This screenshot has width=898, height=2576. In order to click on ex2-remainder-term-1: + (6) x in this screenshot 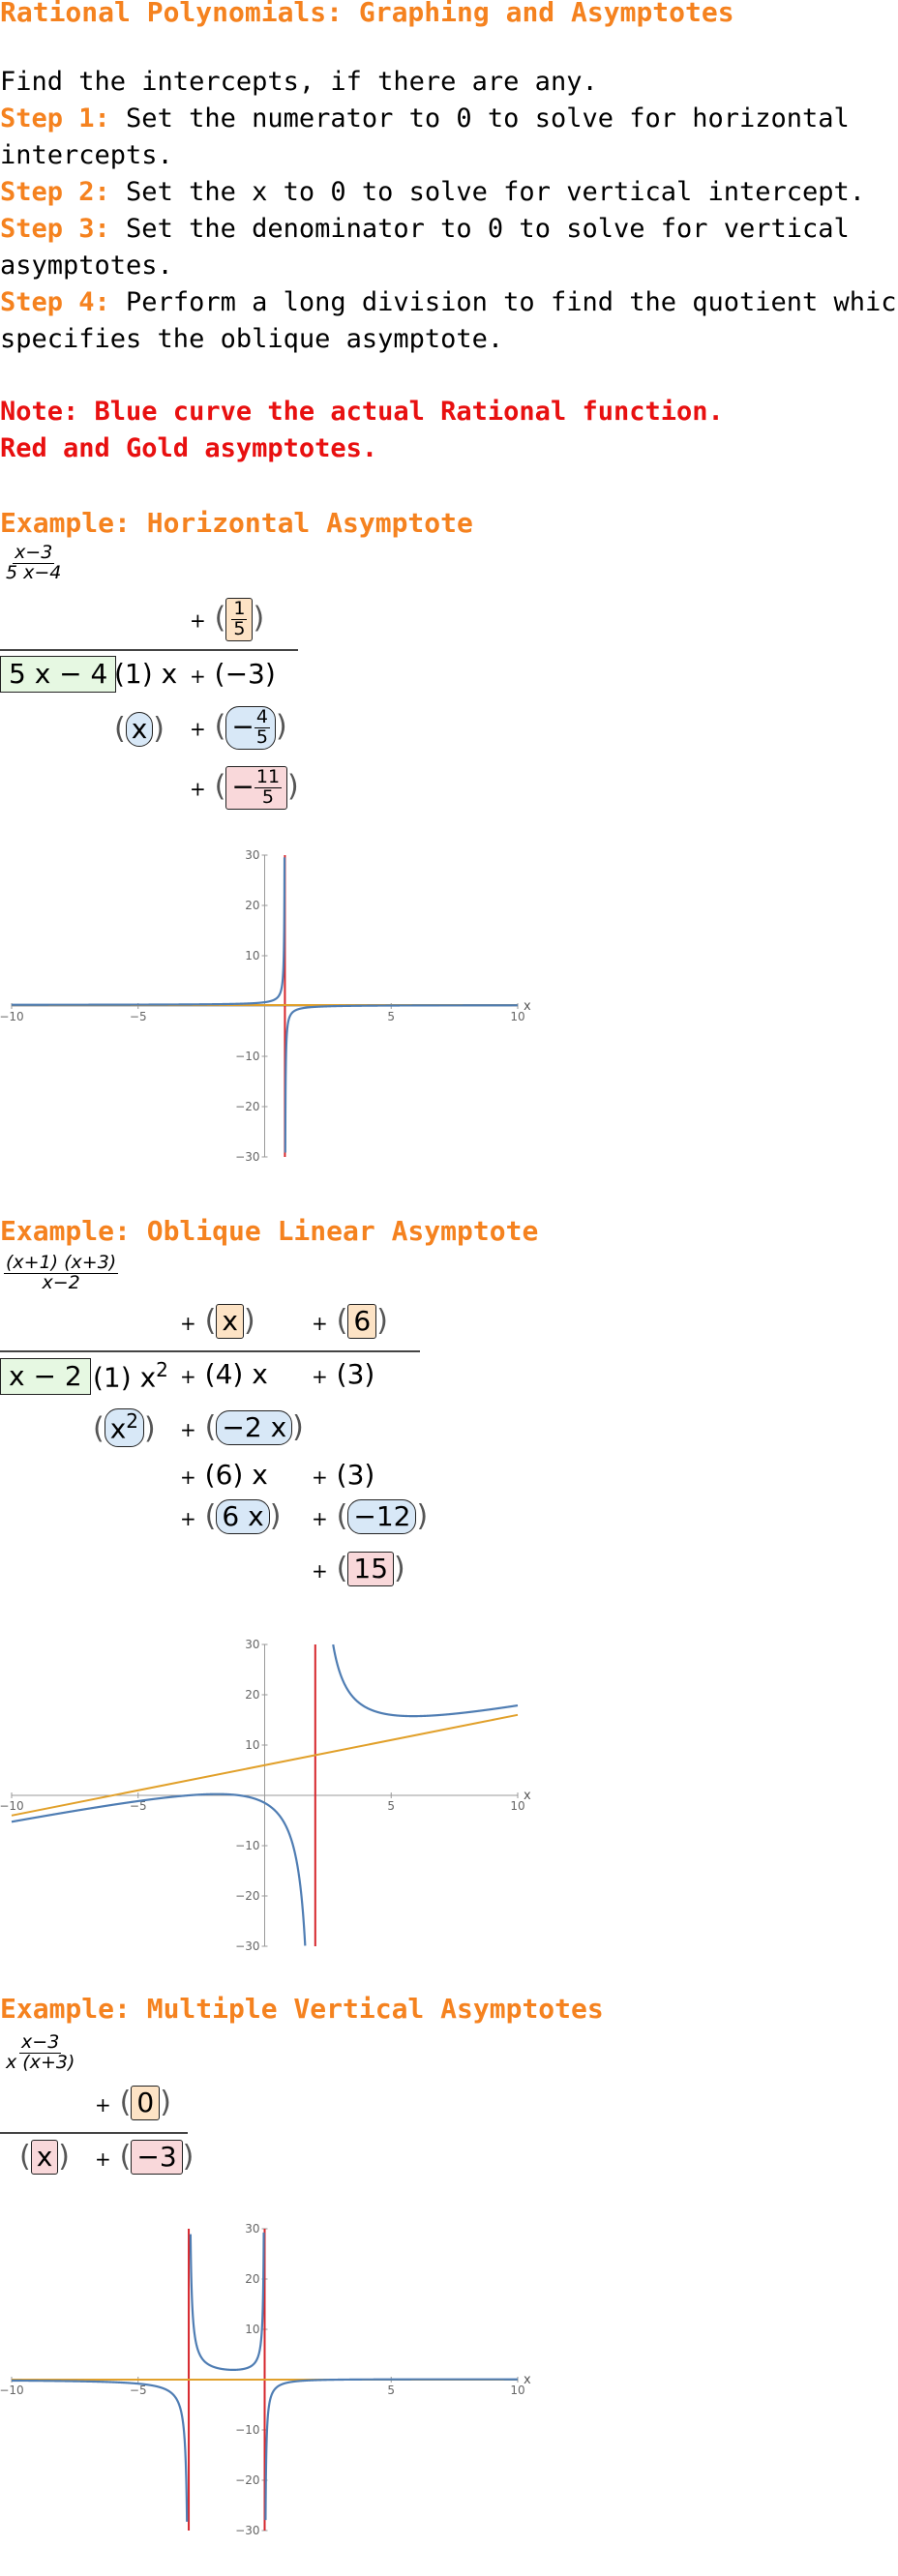, I will do `click(224, 1475)`.